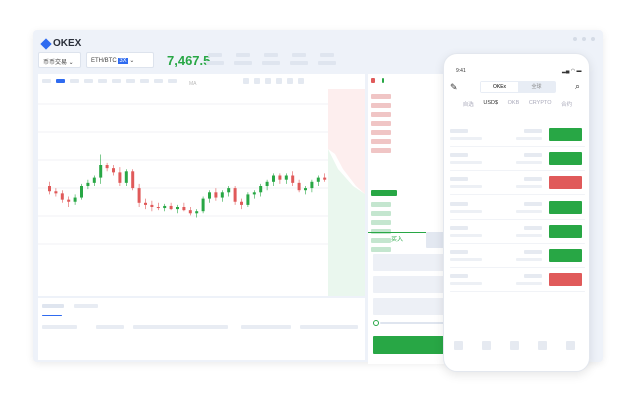  Describe the element at coordinates (201, 329) in the screenshot. I see `orders-panel` at that location.